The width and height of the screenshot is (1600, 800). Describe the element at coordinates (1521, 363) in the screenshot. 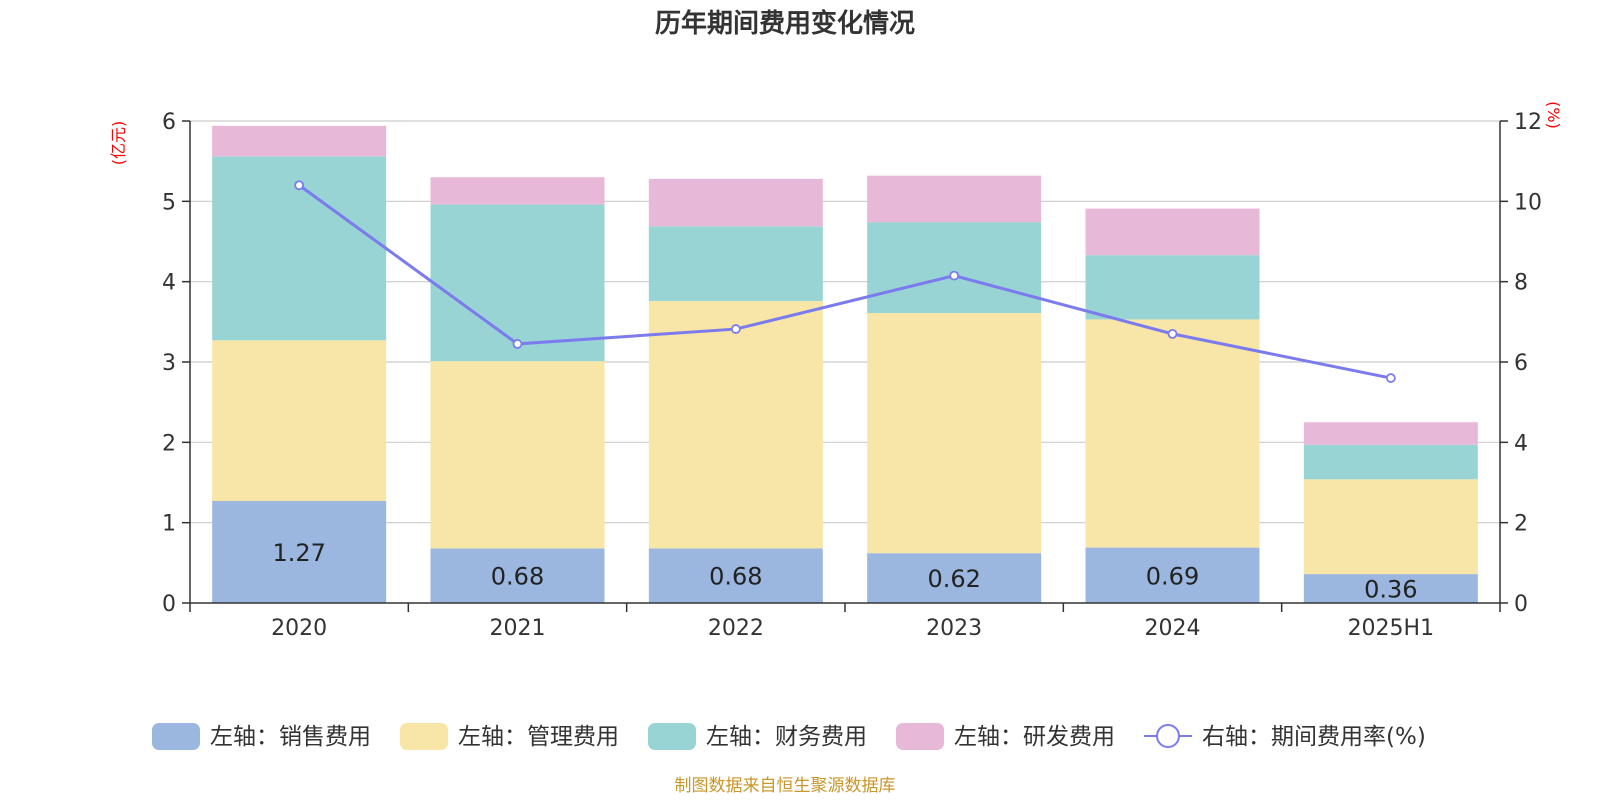

I see `right-axis-tick-label: 6` at that location.